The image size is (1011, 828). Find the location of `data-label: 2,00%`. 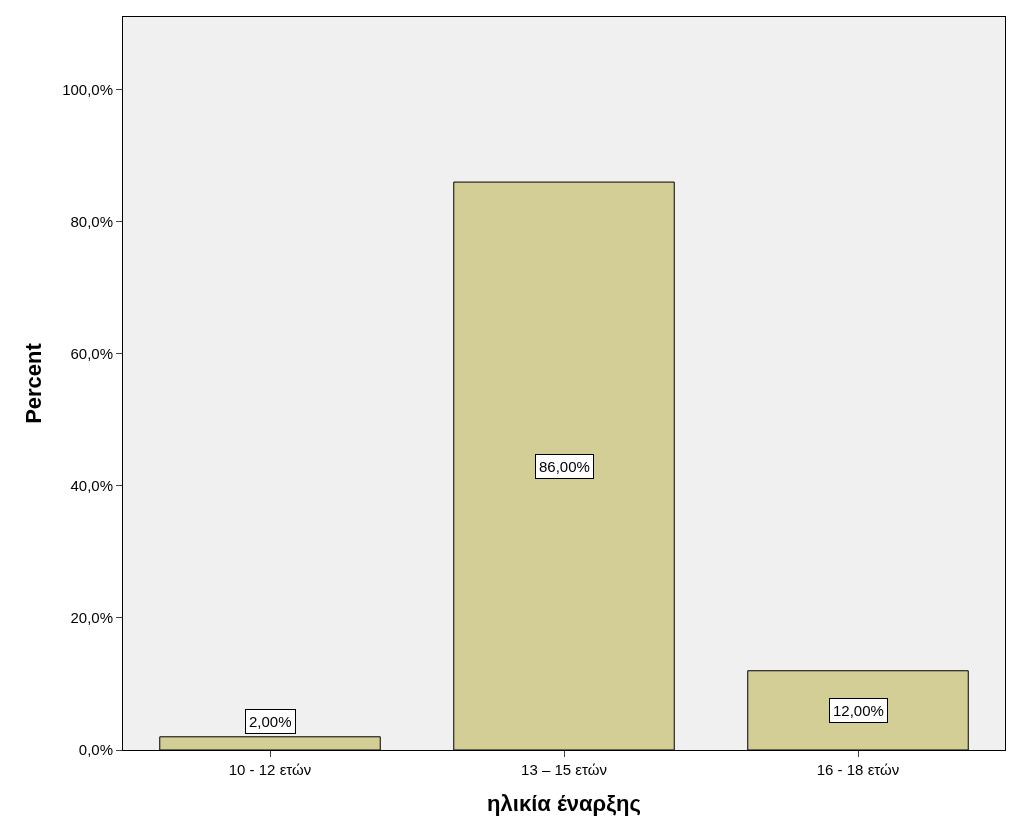

data-label: 2,00% is located at coordinates (270, 721).